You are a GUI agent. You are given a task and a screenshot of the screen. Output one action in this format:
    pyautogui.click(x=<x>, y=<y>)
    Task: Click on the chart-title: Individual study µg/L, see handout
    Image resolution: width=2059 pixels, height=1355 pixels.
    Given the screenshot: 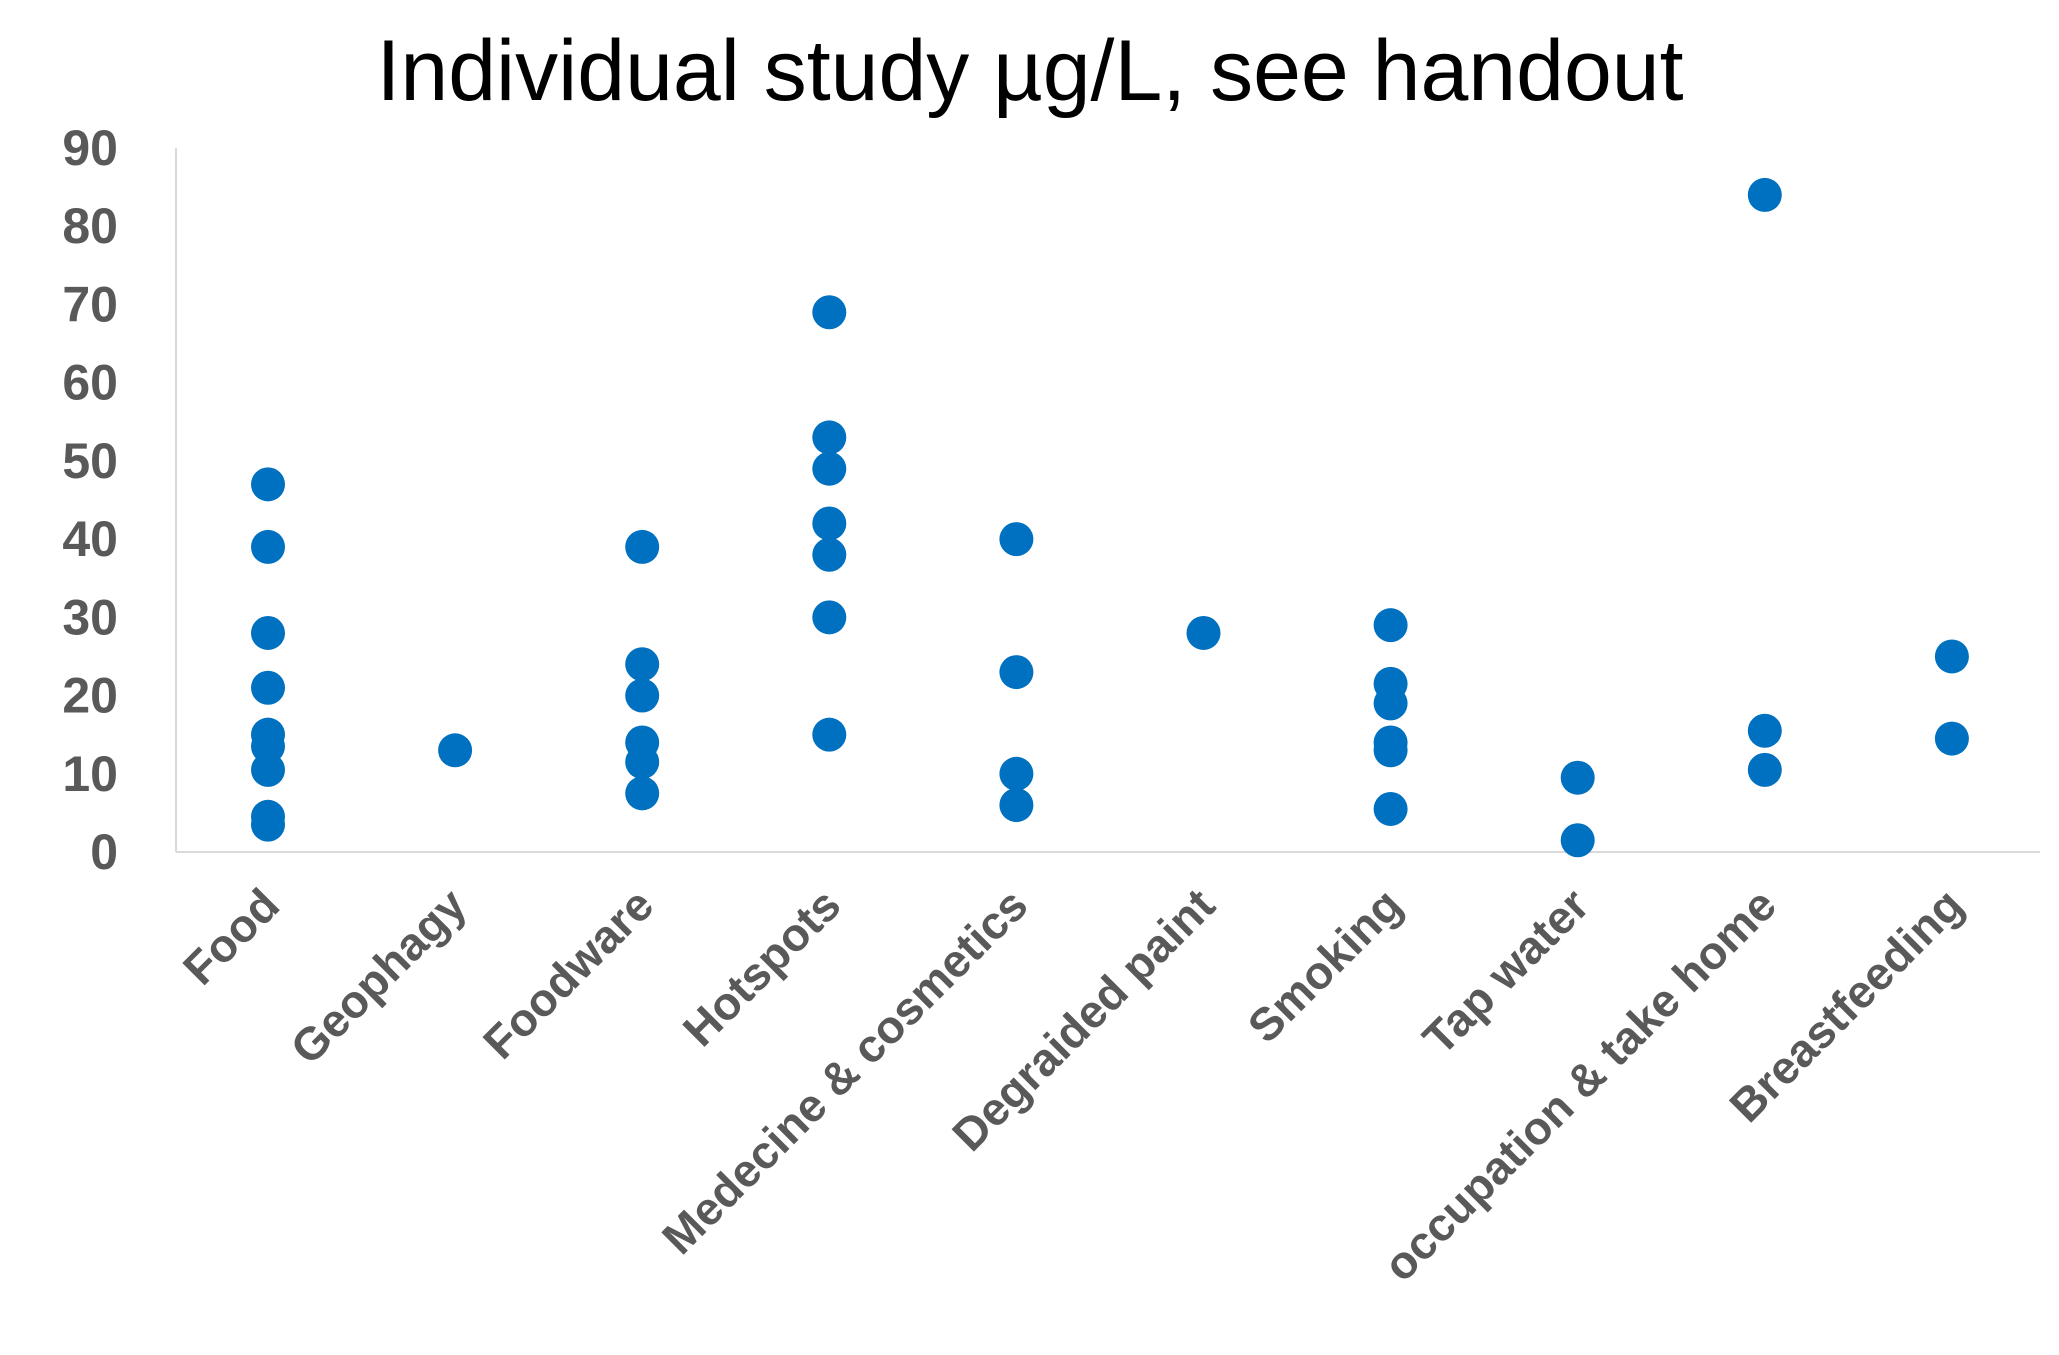 What is the action you would take?
    pyautogui.click(x=1029, y=71)
    